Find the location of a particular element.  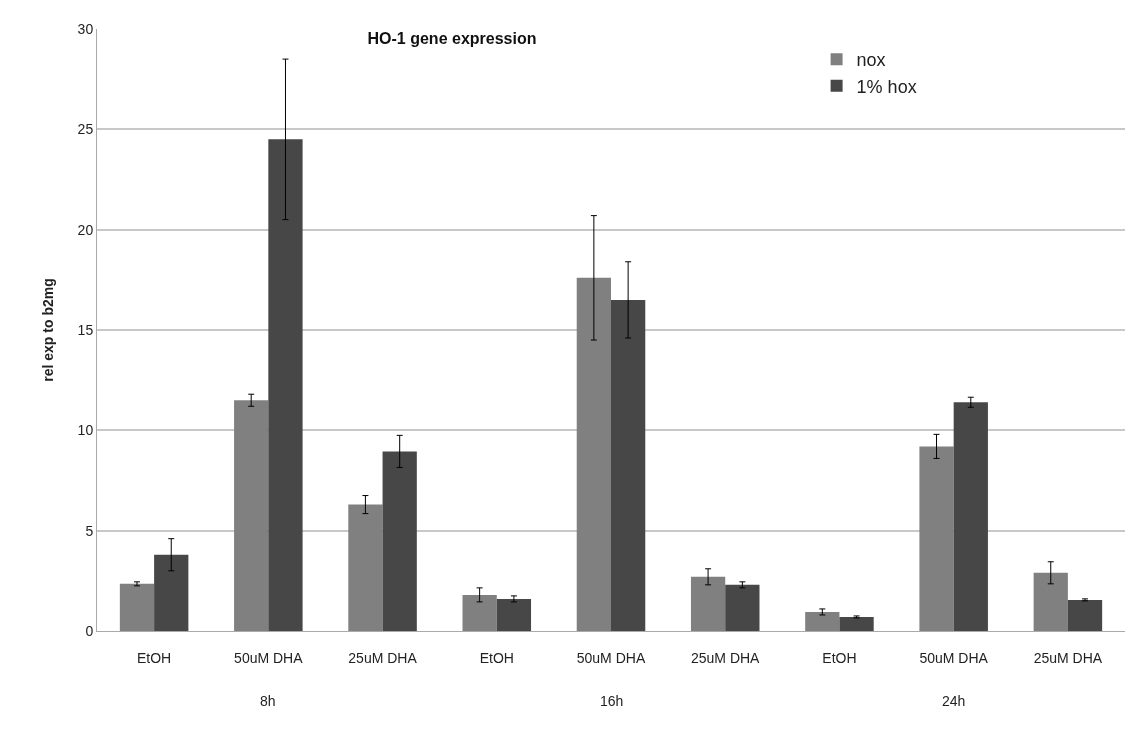

text: 24h is located at coordinates (954, 701).